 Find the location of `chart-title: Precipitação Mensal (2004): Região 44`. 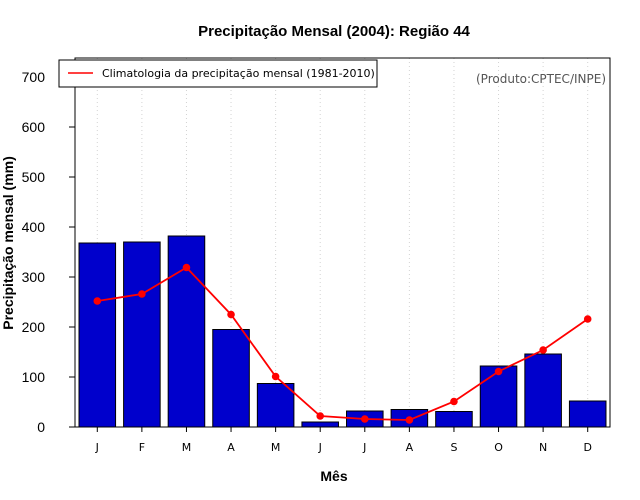

chart-title: Precipitação Mensal (2004): Região 44 is located at coordinates (334, 31).